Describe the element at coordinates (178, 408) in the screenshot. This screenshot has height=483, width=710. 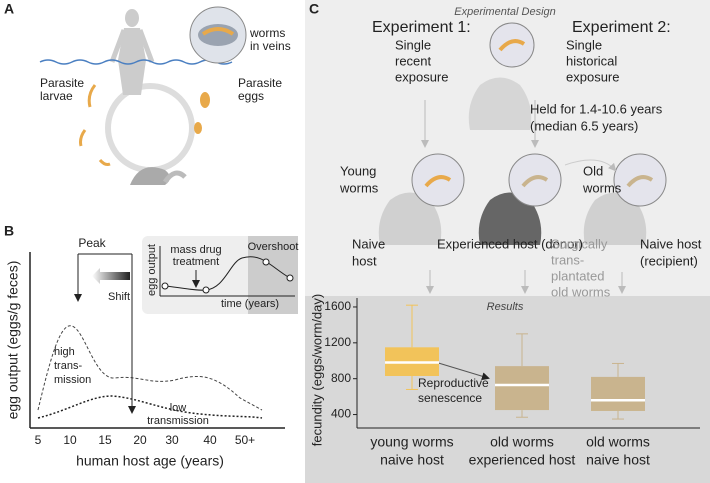
I see `annotation: low` at that location.